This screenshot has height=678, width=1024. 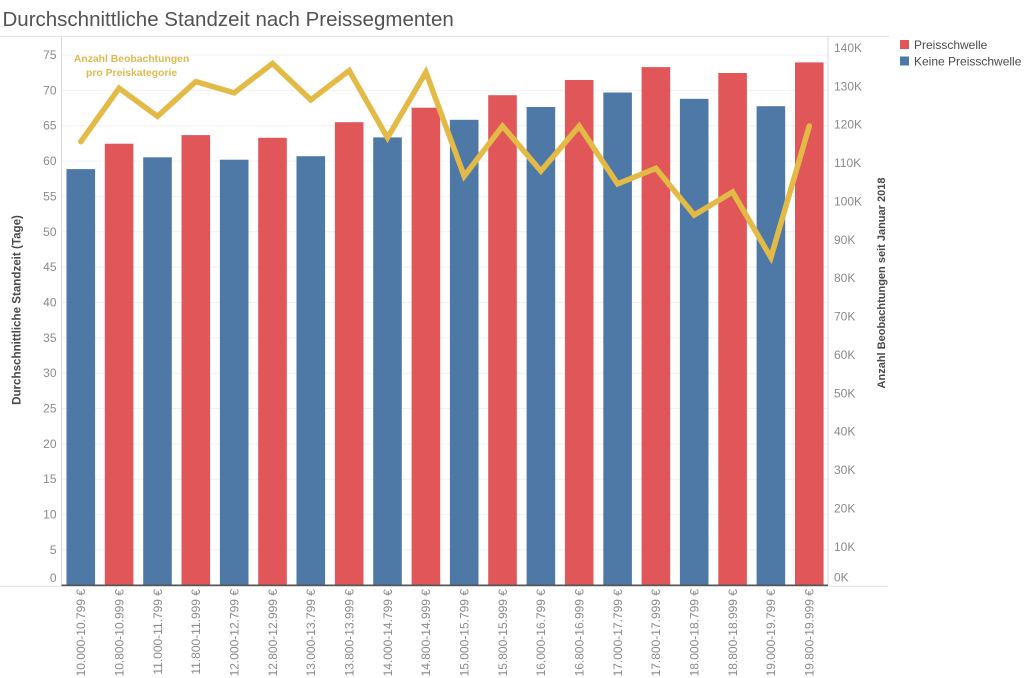 I want to click on svg-text: 20, so click(x=50, y=444).